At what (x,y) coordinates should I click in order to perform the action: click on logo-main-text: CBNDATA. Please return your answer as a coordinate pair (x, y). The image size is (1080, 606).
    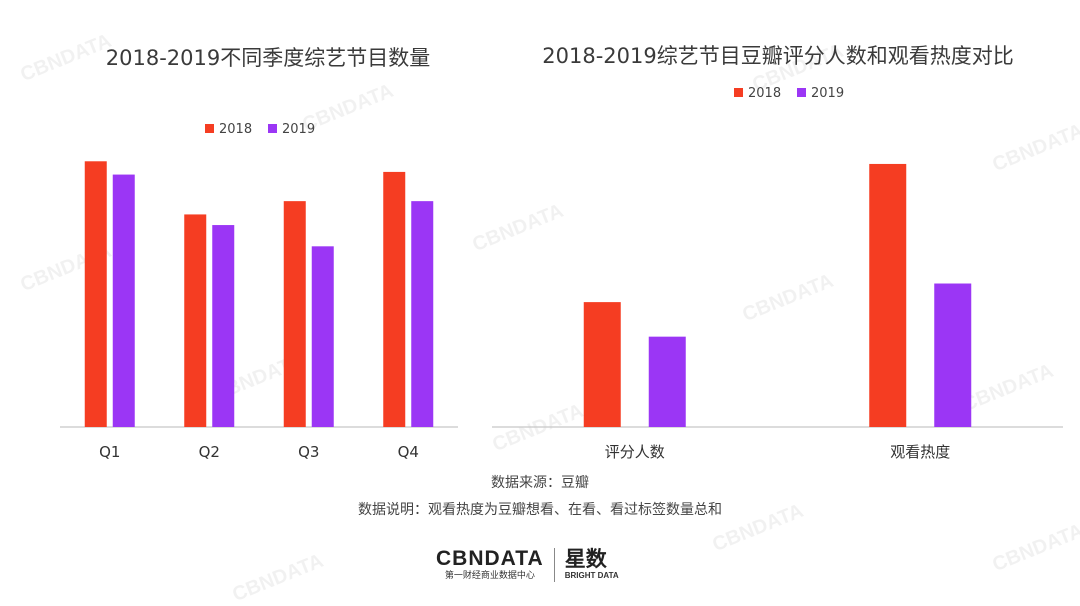
    Looking at the image, I should click on (490, 558).